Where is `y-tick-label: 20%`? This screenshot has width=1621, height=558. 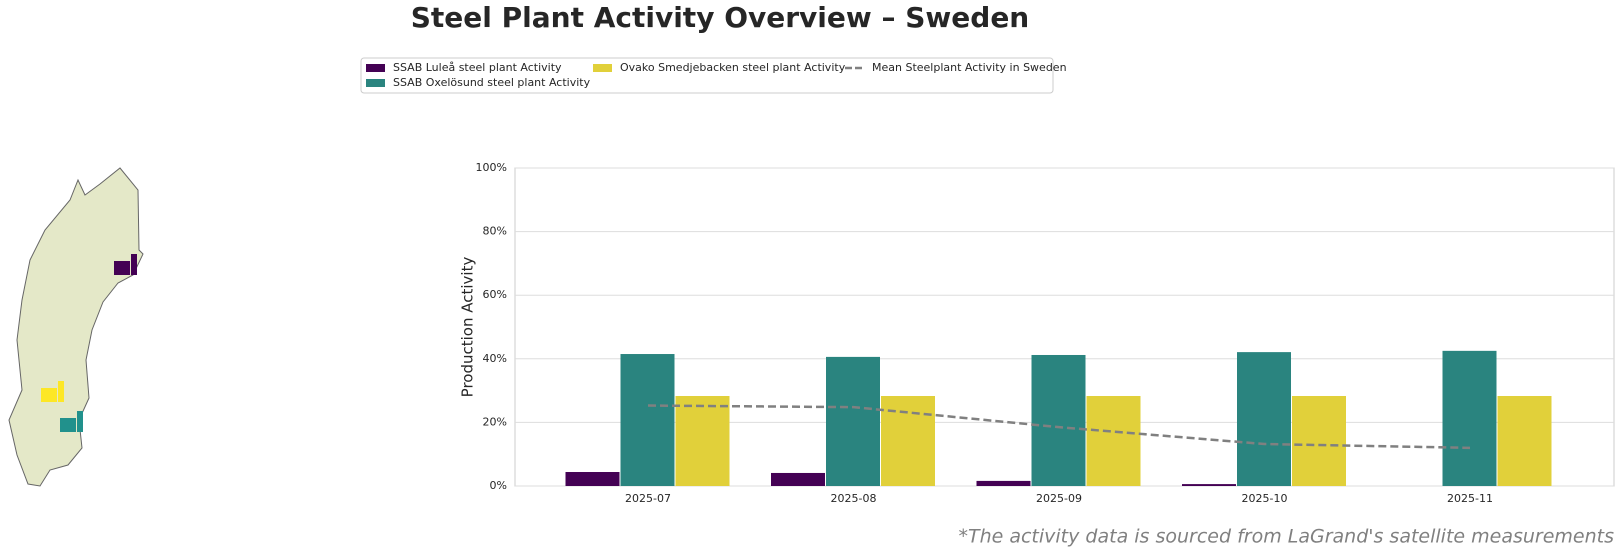
y-tick-label: 20% is located at coordinates (495, 421).